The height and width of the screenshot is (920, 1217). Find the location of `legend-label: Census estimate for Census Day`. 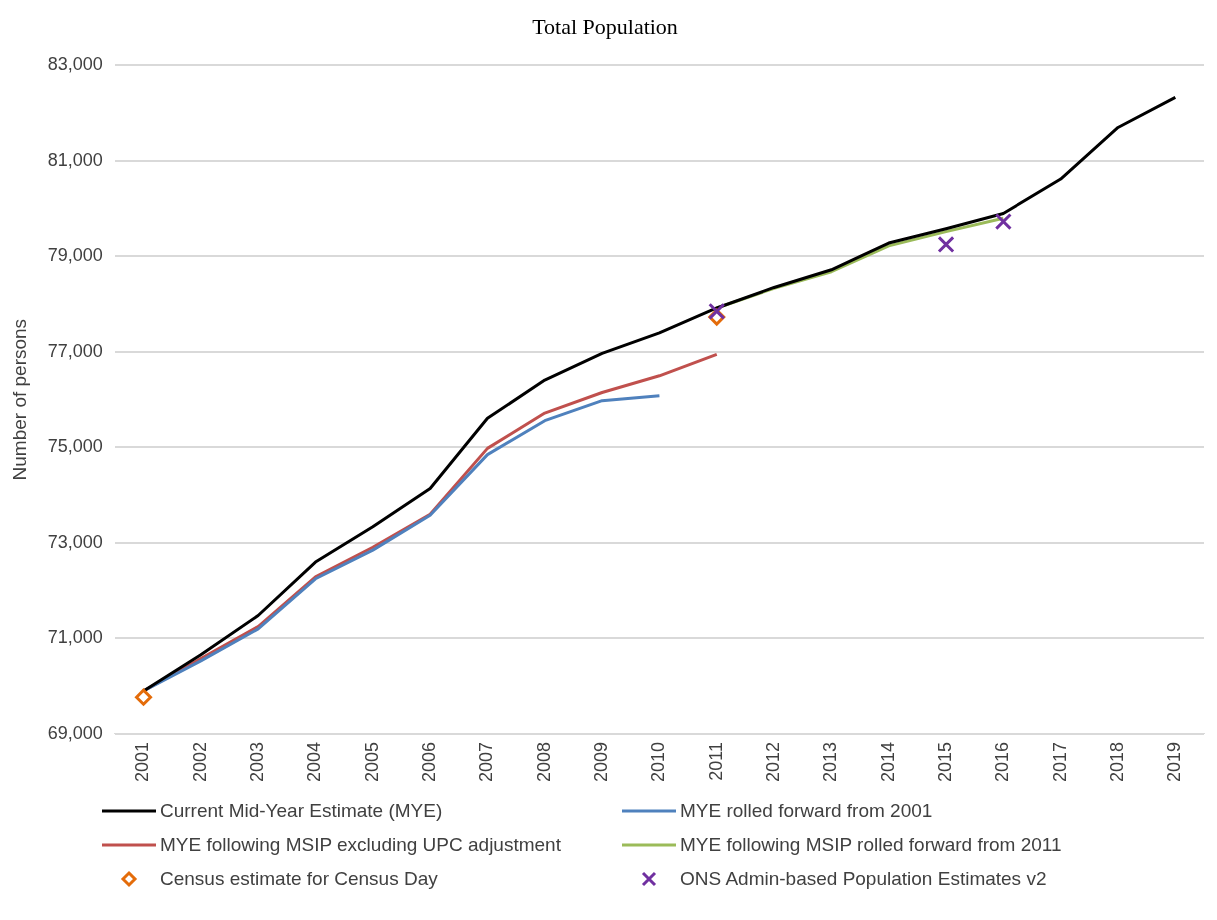

legend-label: Census estimate for Census Day is located at coordinates (299, 879).